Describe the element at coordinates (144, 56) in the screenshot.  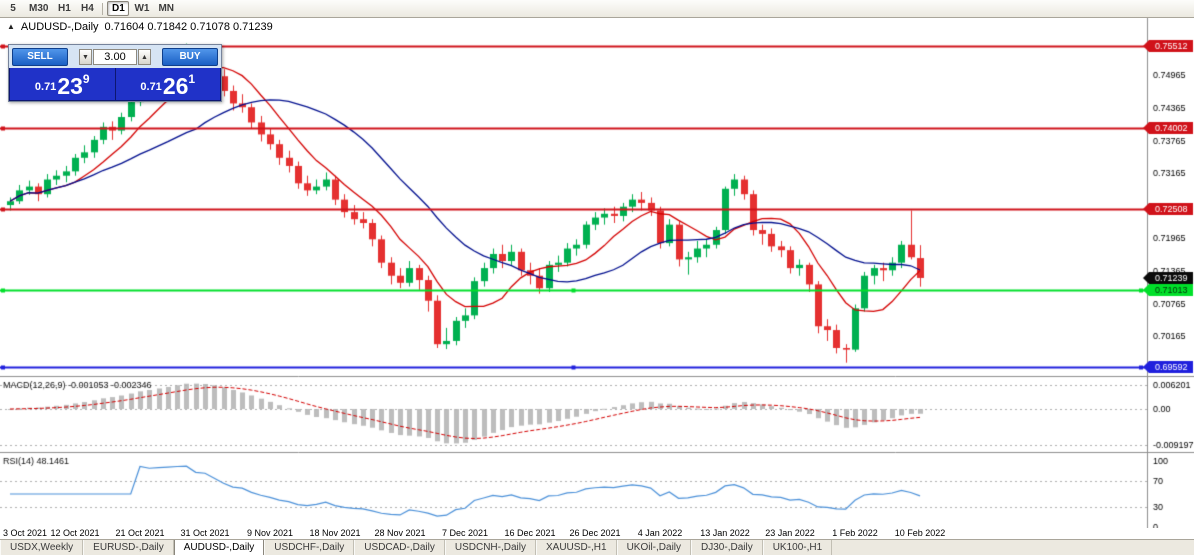
I see `volume-increase-icon: ▲` at that location.